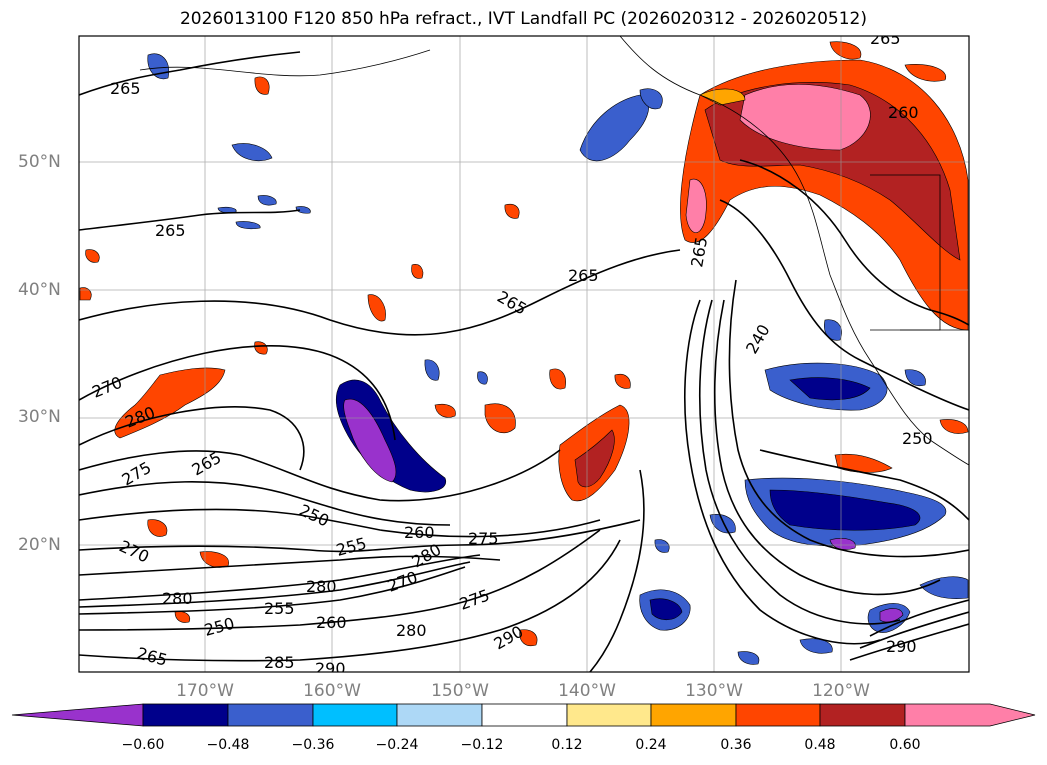 Image resolution: width=1047 pixels, height=765 pixels. I want to click on lat-label-20n: 20°N, so click(39, 545).